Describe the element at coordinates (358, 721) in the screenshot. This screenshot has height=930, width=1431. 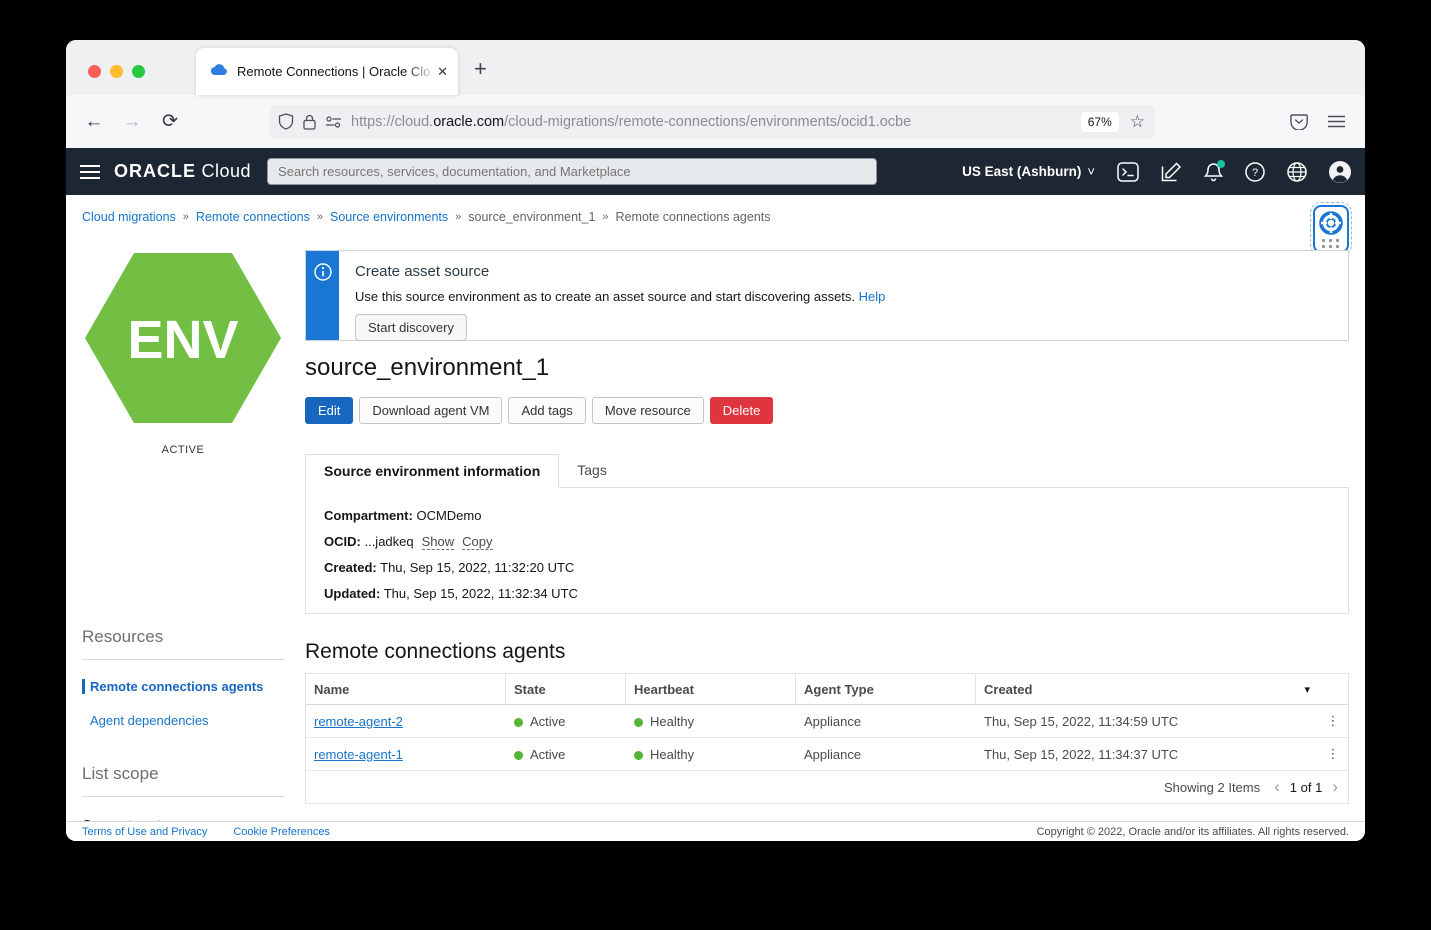
I see `agent-link: remote-agent-2` at that location.